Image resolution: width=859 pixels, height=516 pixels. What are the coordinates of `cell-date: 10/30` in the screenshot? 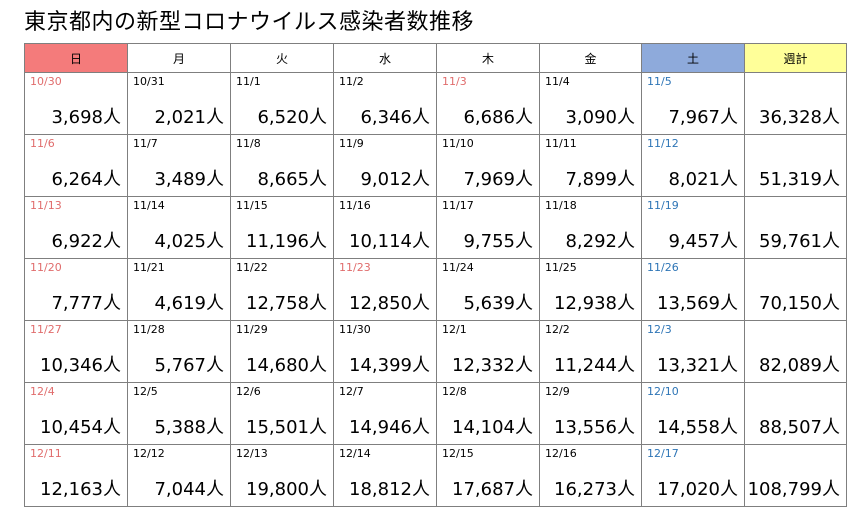 It's located at (46, 81).